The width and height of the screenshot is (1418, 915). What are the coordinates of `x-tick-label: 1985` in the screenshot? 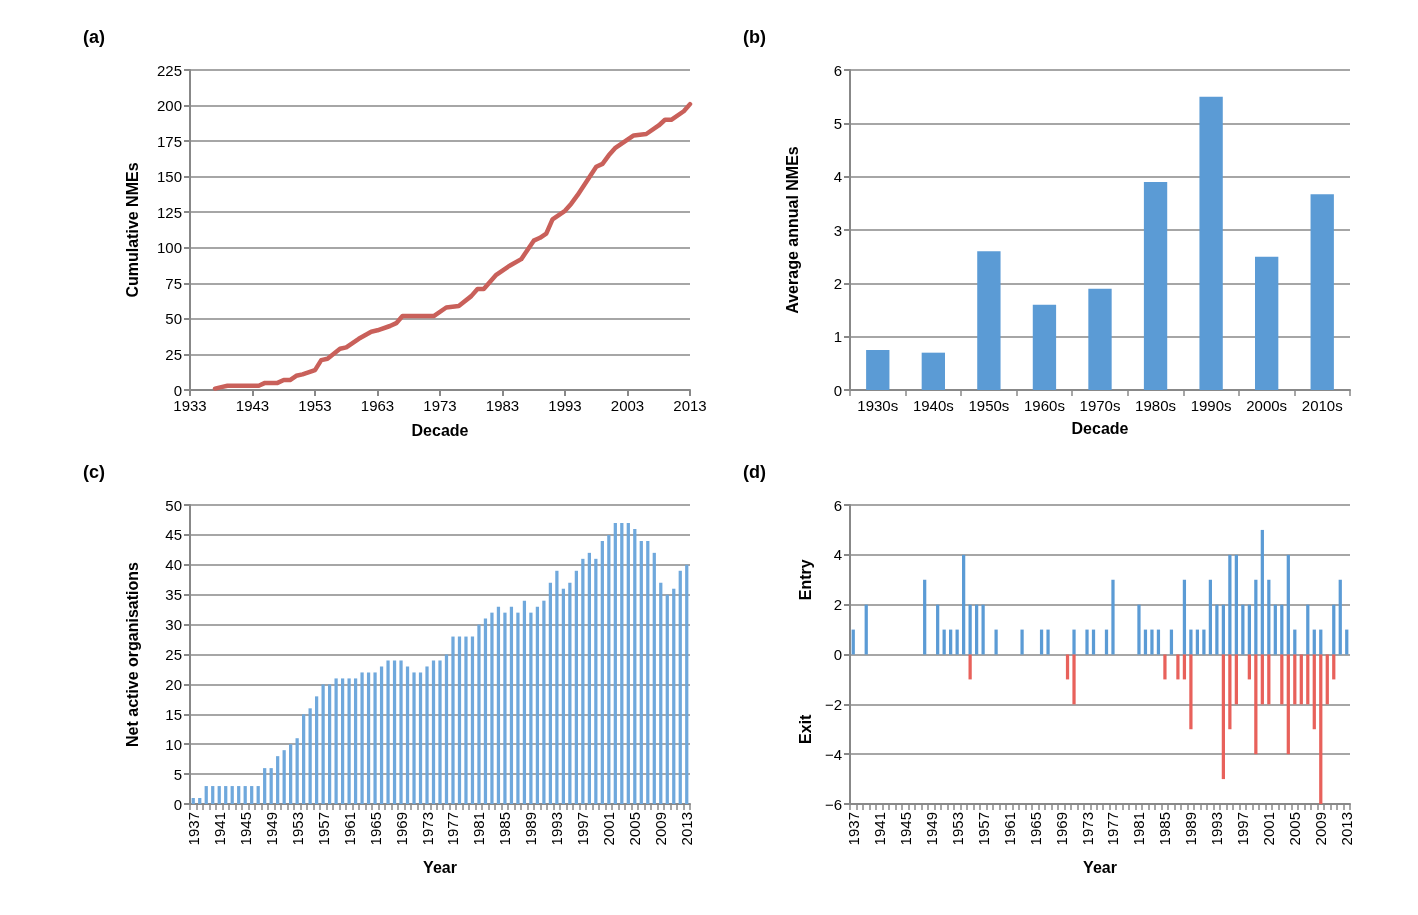 It's located at (1165, 829).